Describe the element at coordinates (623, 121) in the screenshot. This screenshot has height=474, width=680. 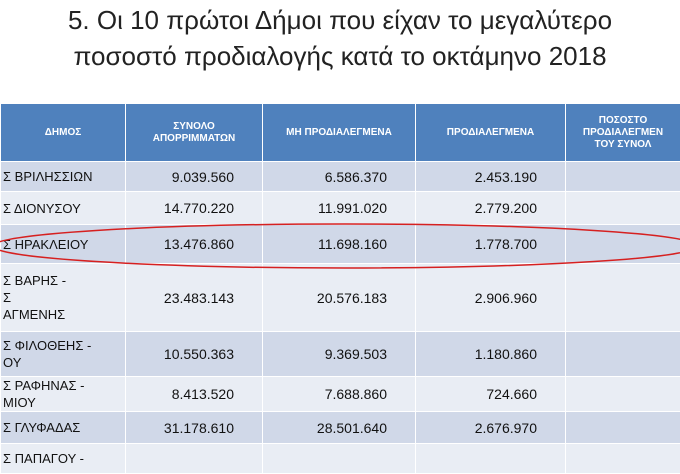
I see `header-text: ΠΟΣΟΣΤΟ` at that location.